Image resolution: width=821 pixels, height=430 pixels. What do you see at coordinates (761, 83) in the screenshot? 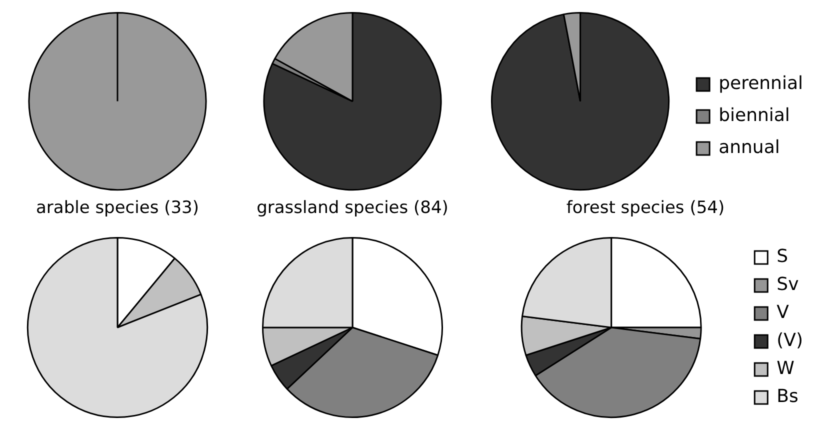
I see `legend-label: perennial` at bounding box center [761, 83].